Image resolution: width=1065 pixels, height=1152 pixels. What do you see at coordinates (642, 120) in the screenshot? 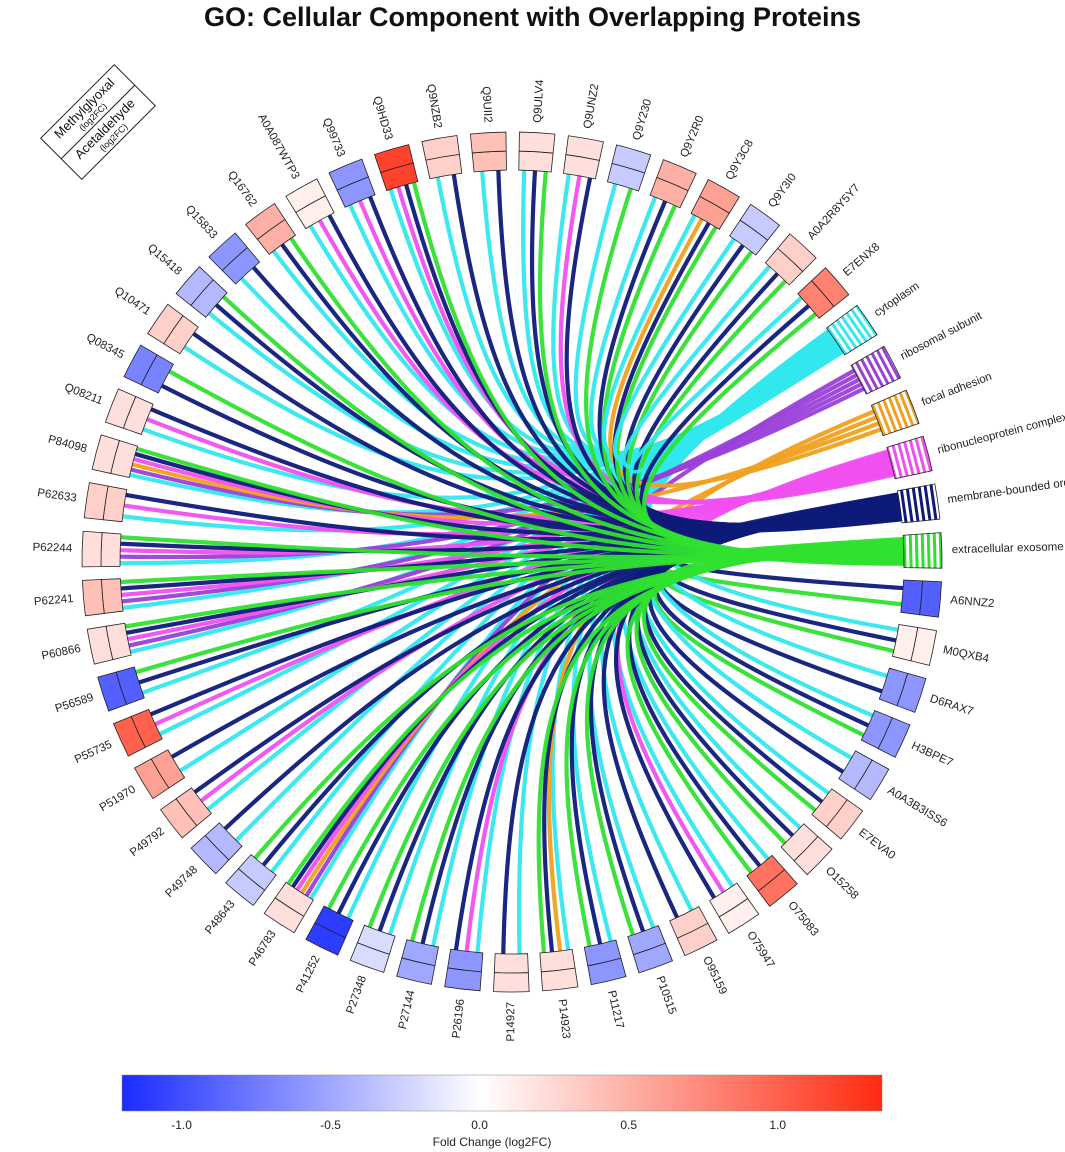
I see `protein-label-Q9Y230: Q9Y230` at bounding box center [642, 120].